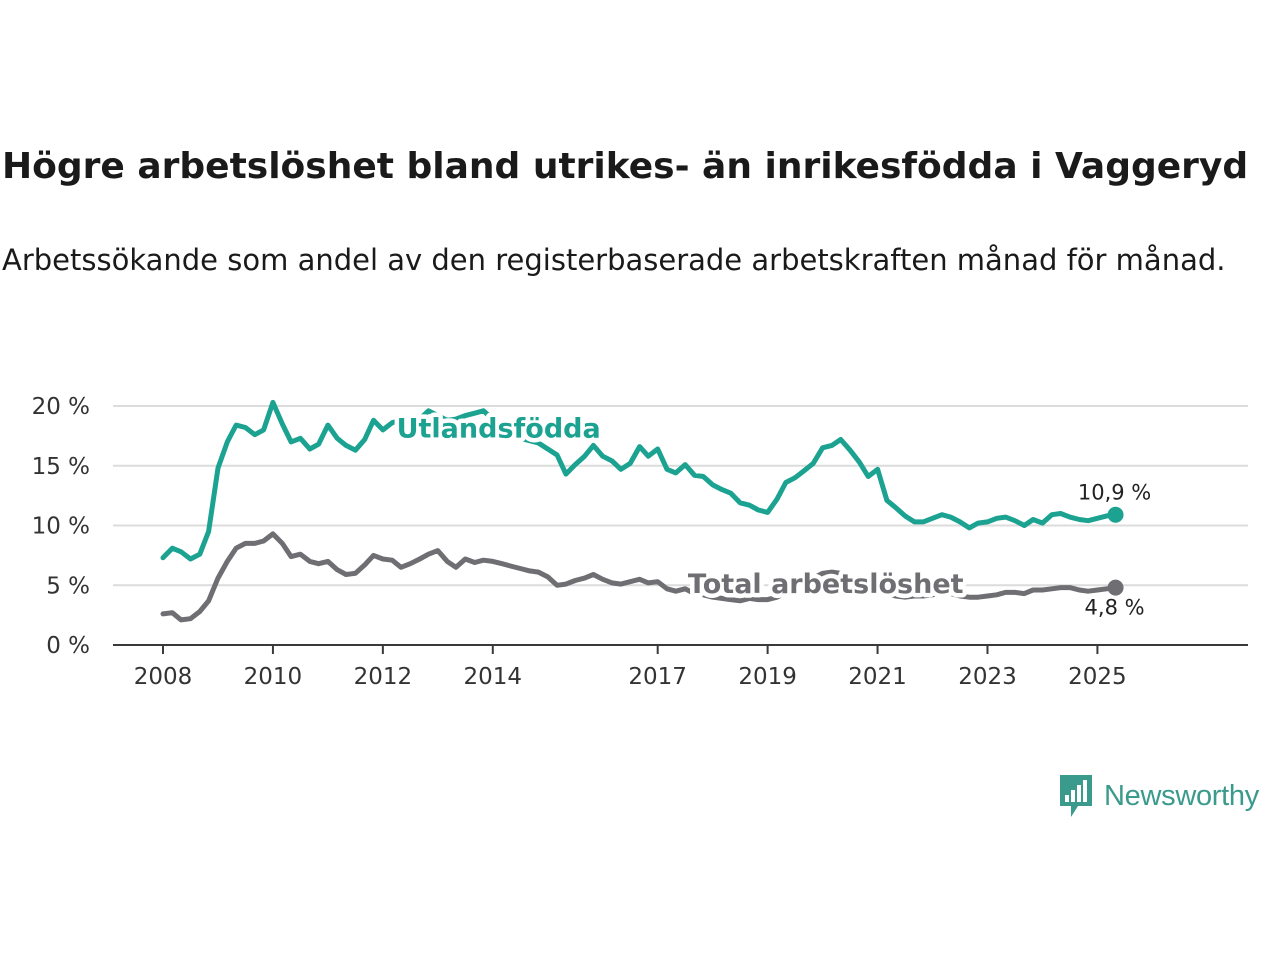 The width and height of the screenshot is (1280, 960). I want to click on x-tick-label: 2023, so click(987, 677).